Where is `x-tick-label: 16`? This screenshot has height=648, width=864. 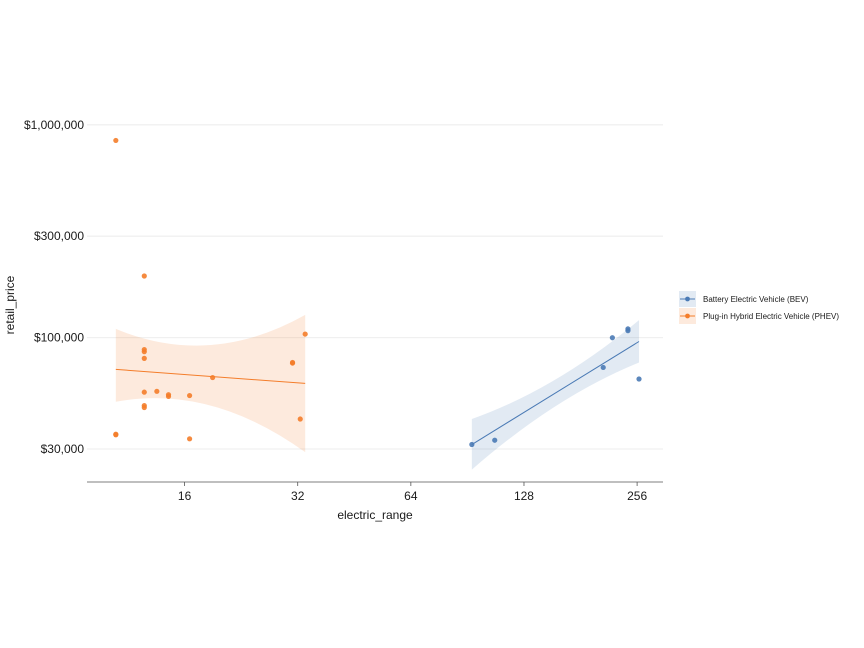 x-tick-label: 16 is located at coordinates (185, 496).